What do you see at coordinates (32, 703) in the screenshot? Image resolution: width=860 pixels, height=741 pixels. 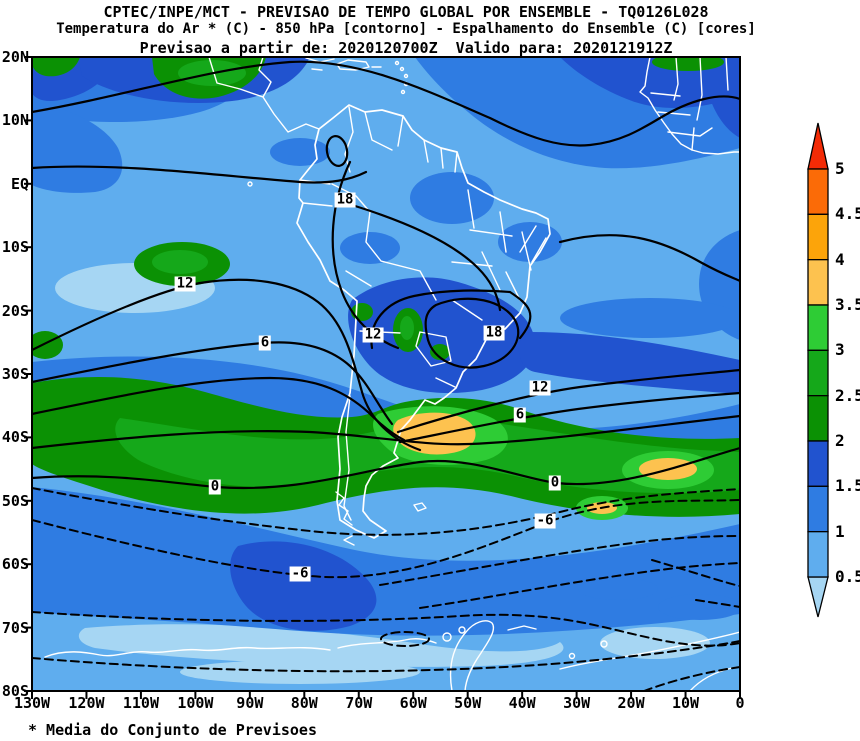 I see `lon-tick-label: 130W` at bounding box center [32, 703].